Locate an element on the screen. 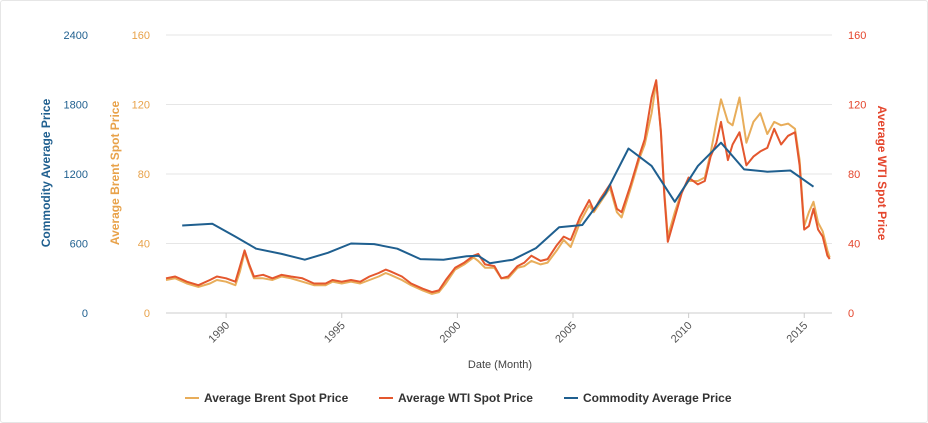  y-tick-label-commodity: 0 is located at coordinates (85, 314).